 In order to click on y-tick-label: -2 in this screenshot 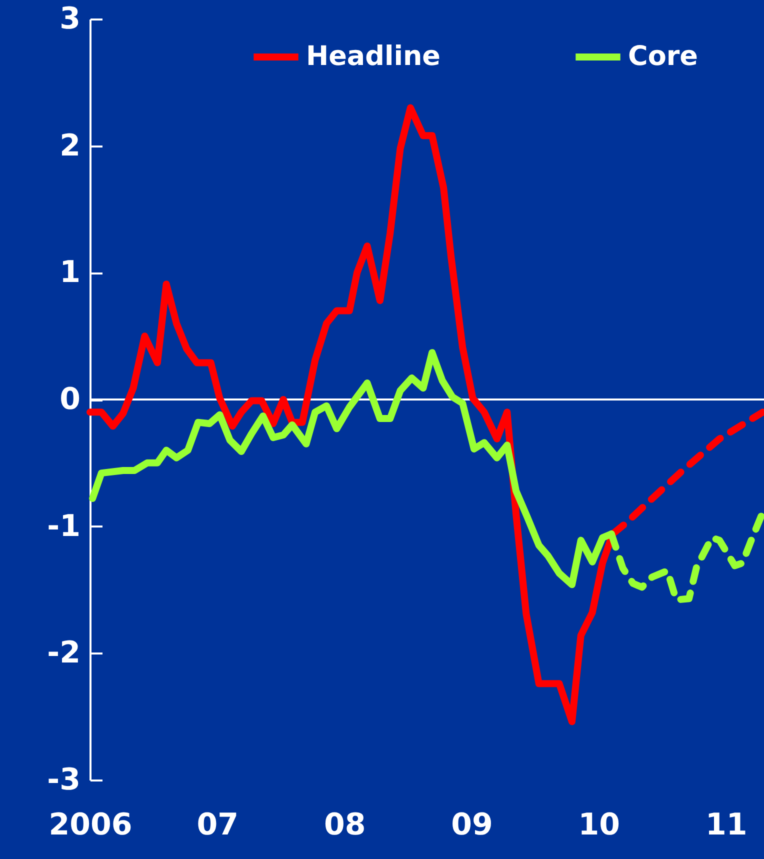, I will do `click(63, 653)`.